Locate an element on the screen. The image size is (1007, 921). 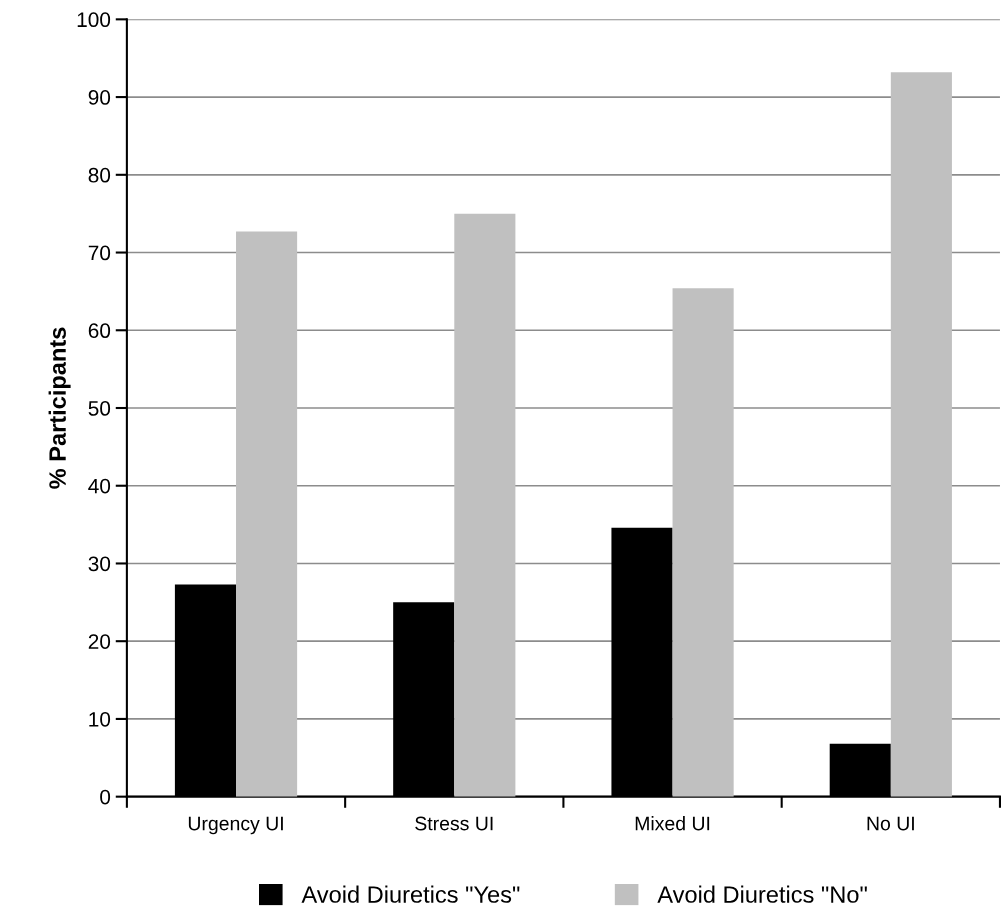
y-tick-label: 70 is located at coordinates (99, 253).